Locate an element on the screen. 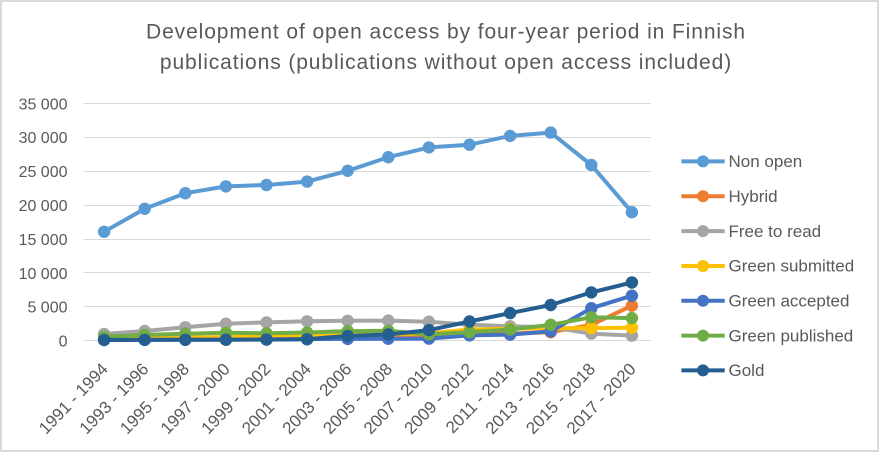 The image size is (879, 452). svg-text: Non open is located at coordinates (766, 161).